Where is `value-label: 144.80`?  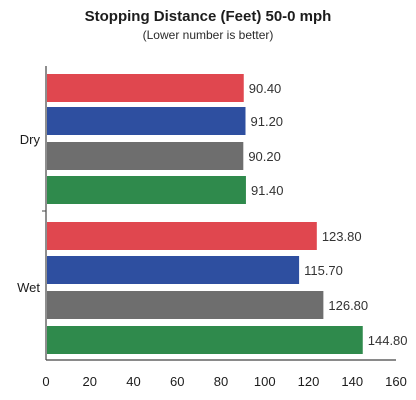
value-label: 144.80 is located at coordinates (388, 340).